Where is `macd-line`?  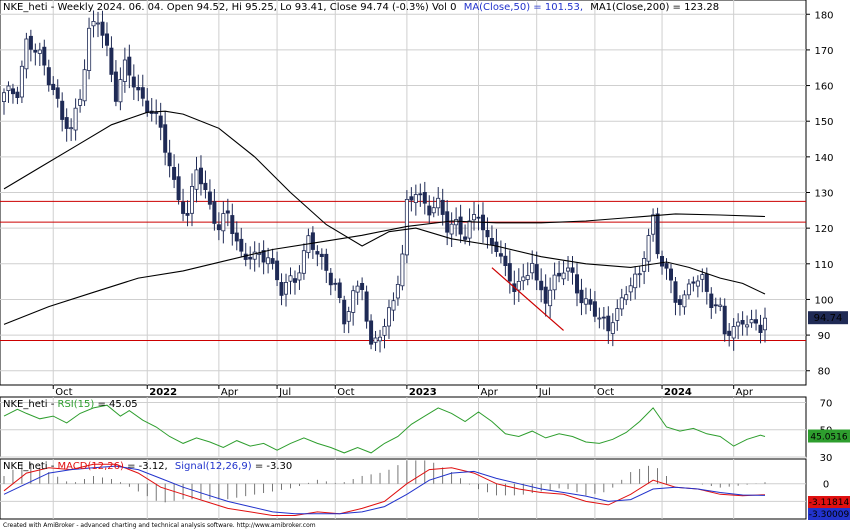
macd-line is located at coordinates (384, 489).